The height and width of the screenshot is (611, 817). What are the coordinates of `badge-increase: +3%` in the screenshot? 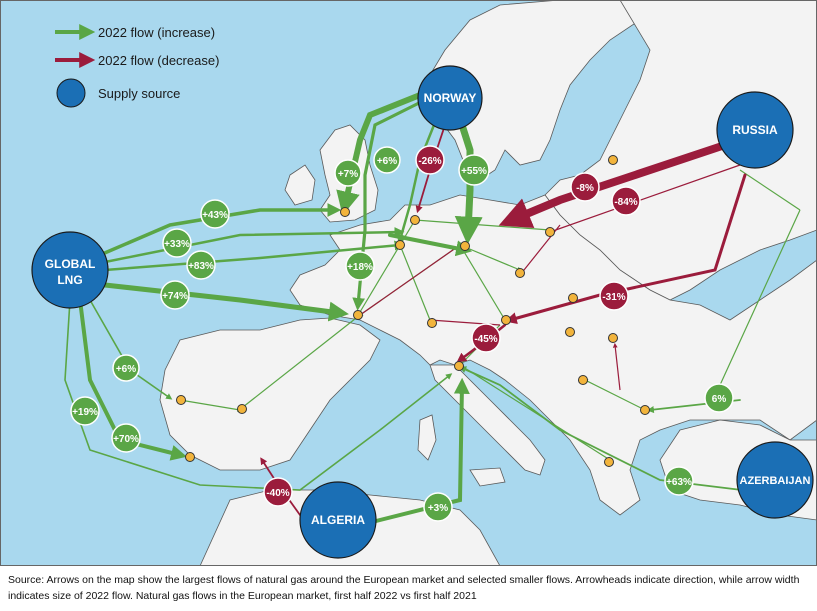 It's located at (438, 507).